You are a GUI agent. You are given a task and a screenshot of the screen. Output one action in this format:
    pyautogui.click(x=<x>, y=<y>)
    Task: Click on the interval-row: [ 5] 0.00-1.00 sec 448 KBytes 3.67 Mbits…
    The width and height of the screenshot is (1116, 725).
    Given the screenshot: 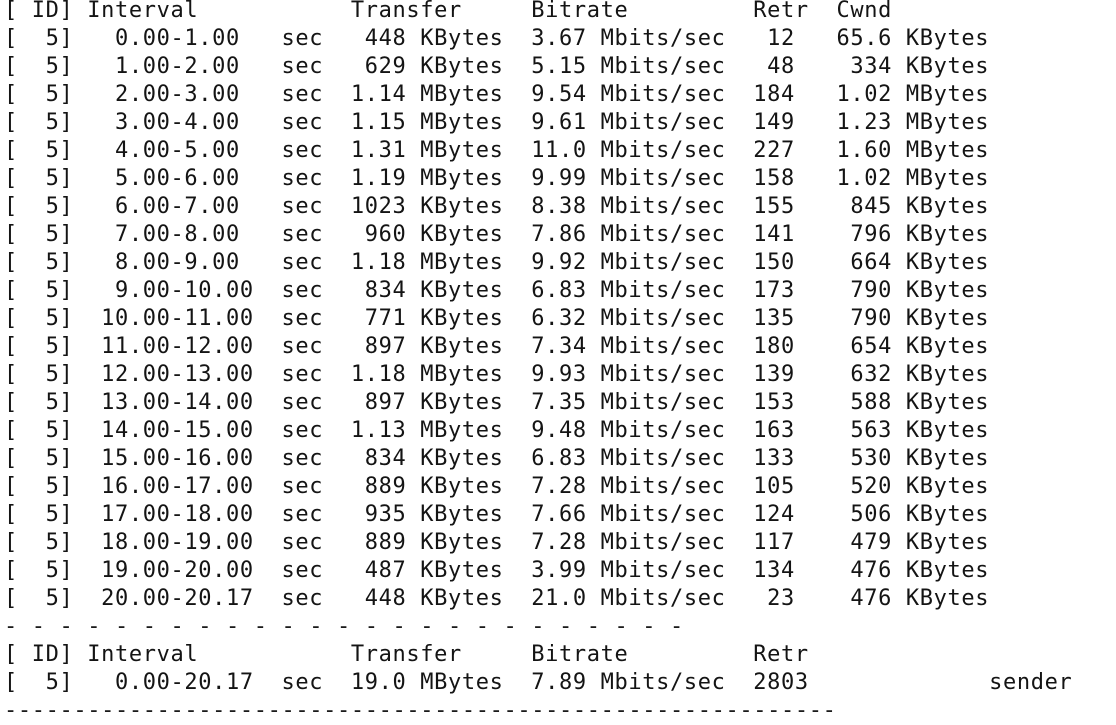 What is the action you would take?
    pyautogui.click(x=497, y=38)
    